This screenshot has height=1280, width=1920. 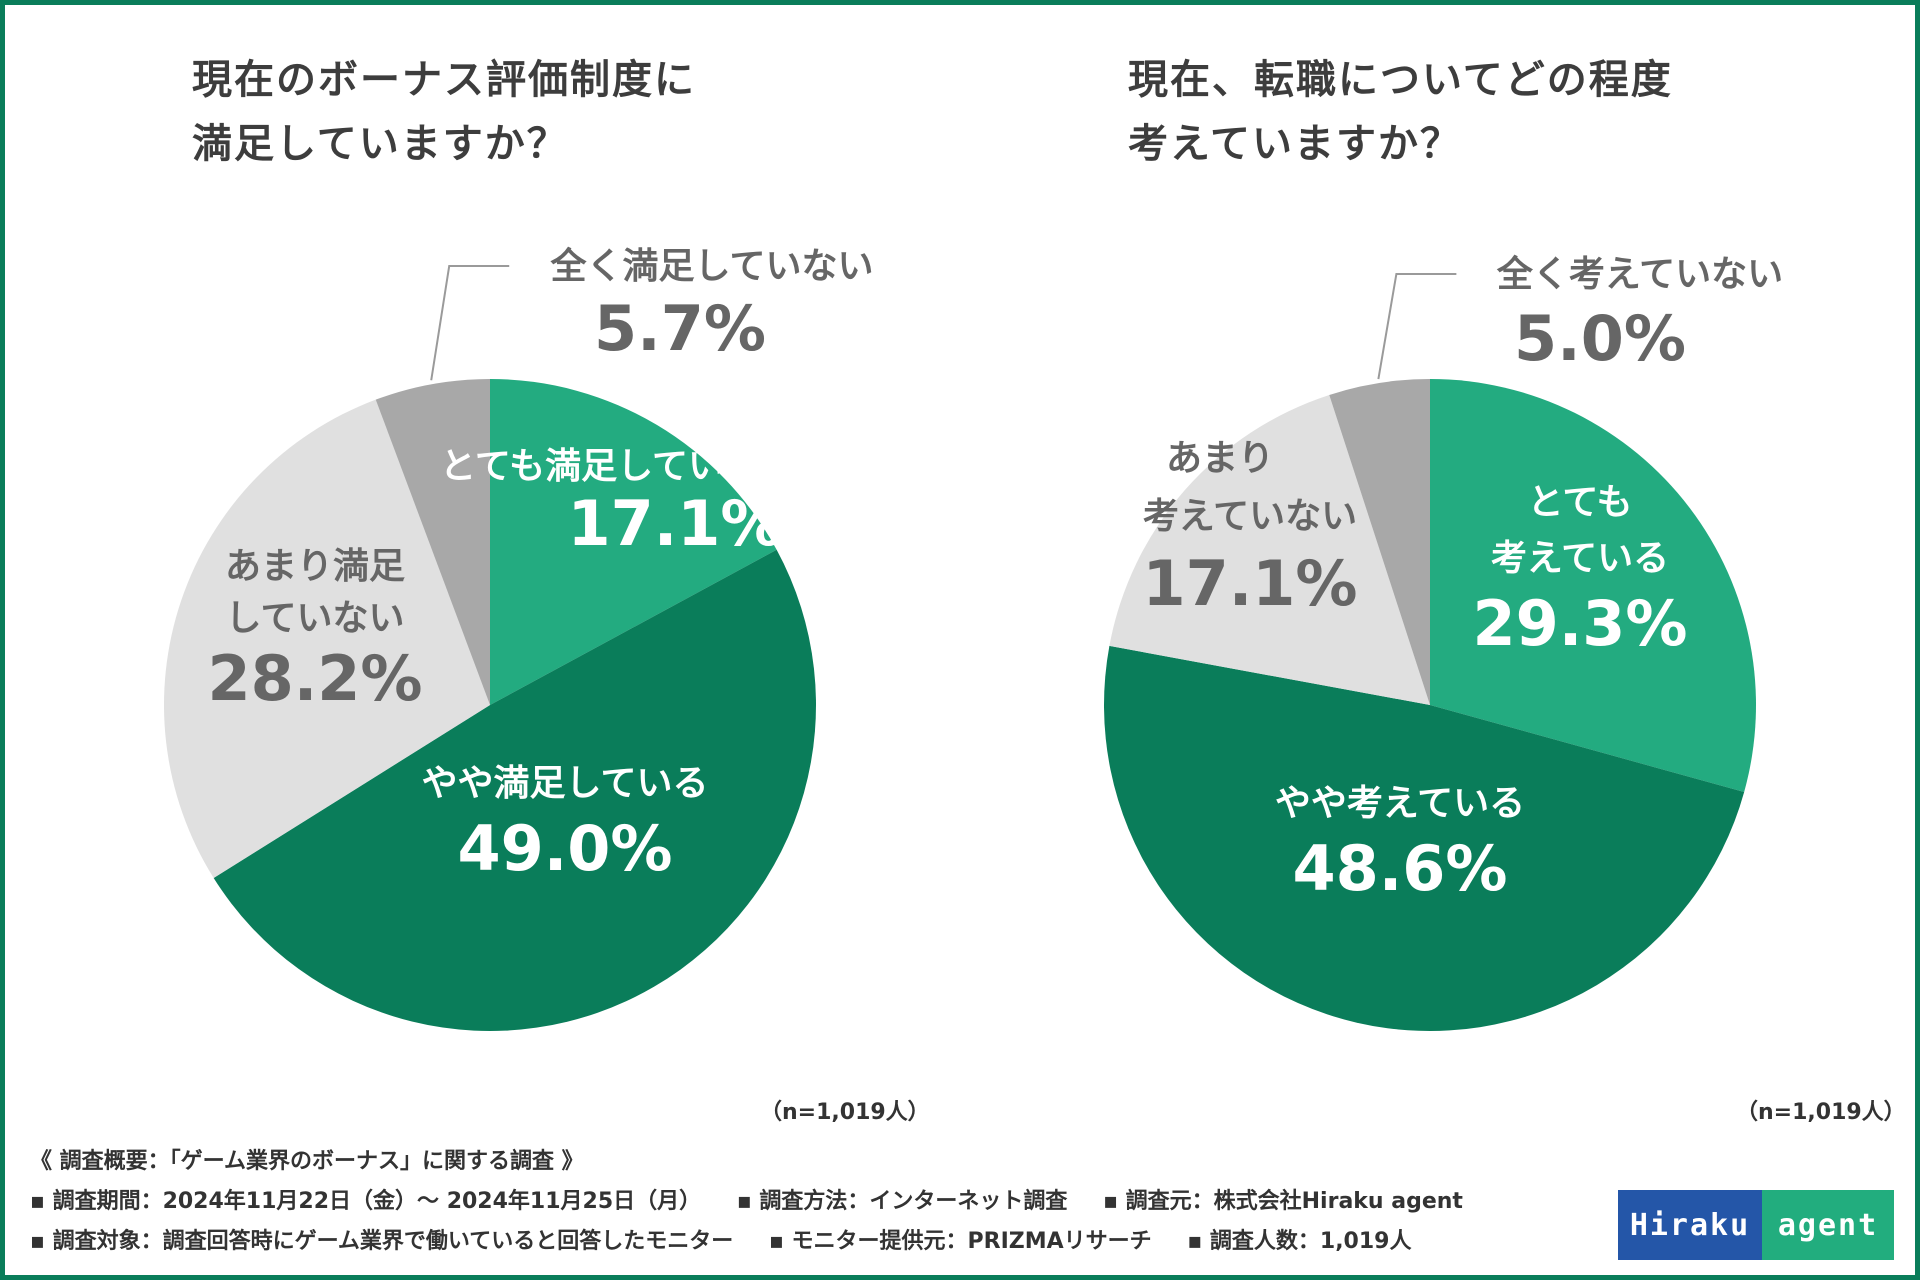 I want to click on survey-source: ▪ 調査元：株式会社Hiraku agent, so click(x=1283, y=1201).